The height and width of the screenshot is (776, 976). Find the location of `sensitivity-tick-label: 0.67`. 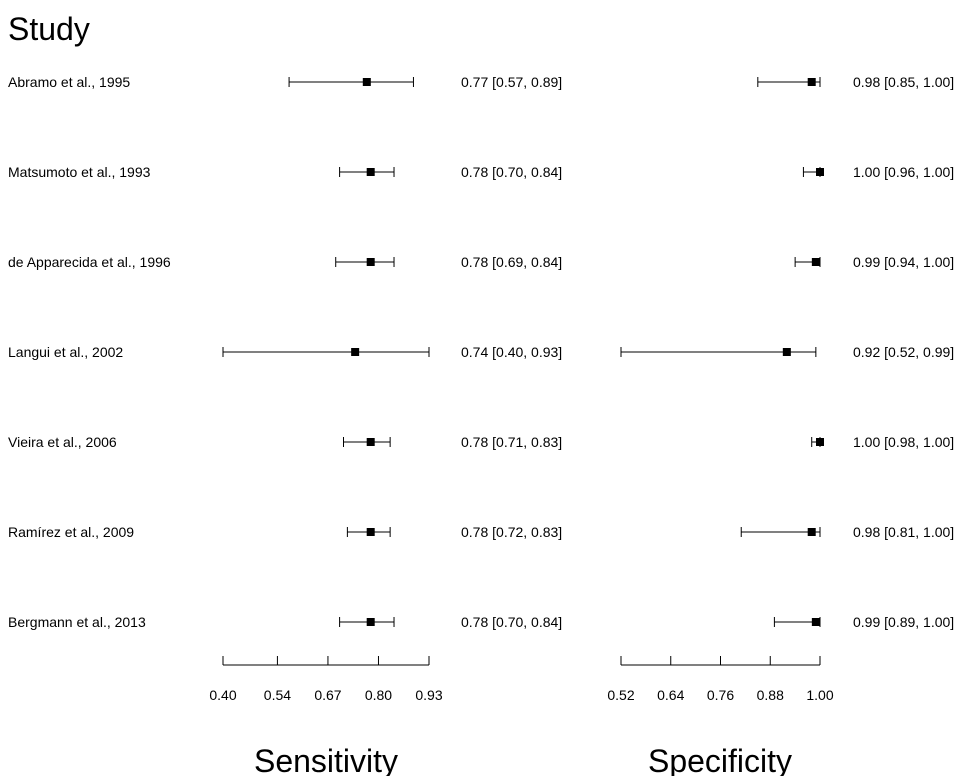

sensitivity-tick-label: 0.67 is located at coordinates (327, 695).